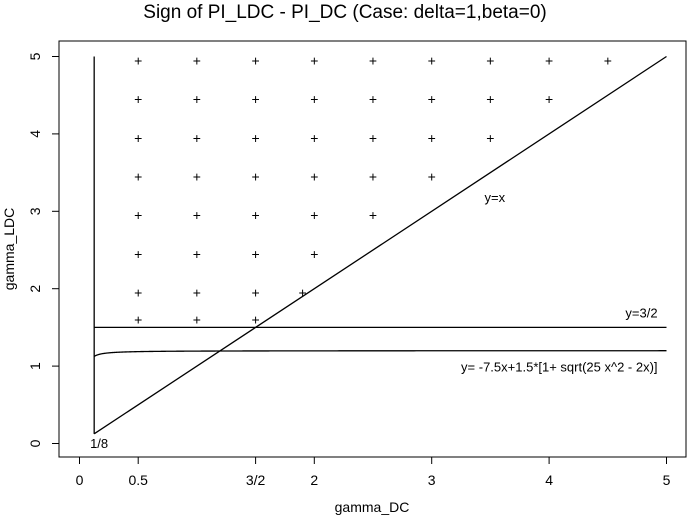 This screenshot has width=690, height=516. I want to click on x-tick-label: 2, so click(314, 480).